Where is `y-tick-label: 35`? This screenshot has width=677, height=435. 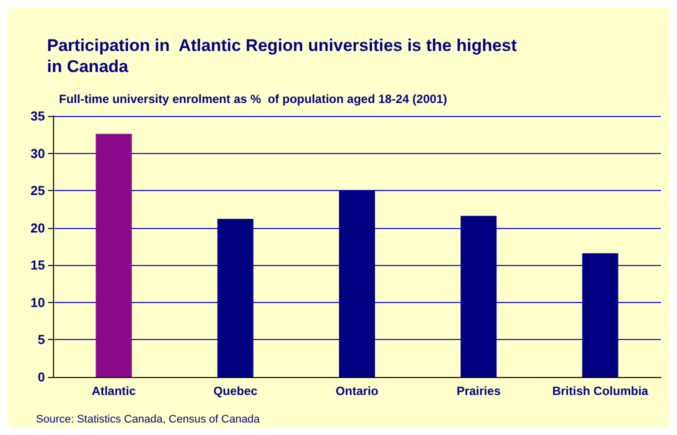 y-tick-label: 35 is located at coordinates (37, 116).